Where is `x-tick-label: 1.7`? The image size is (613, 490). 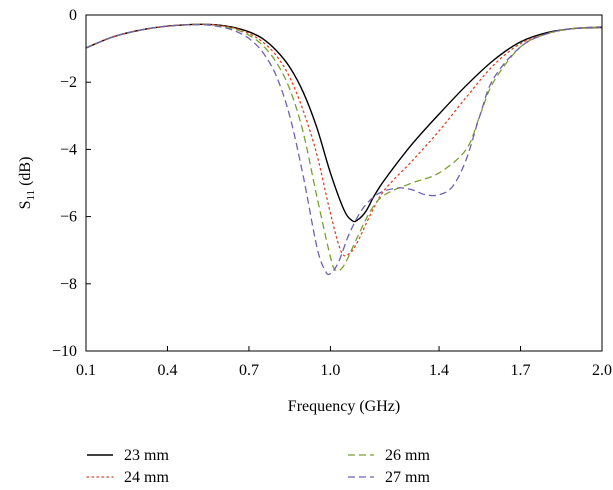
x-tick-label: 1.7 is located at coordinates (521, 370).